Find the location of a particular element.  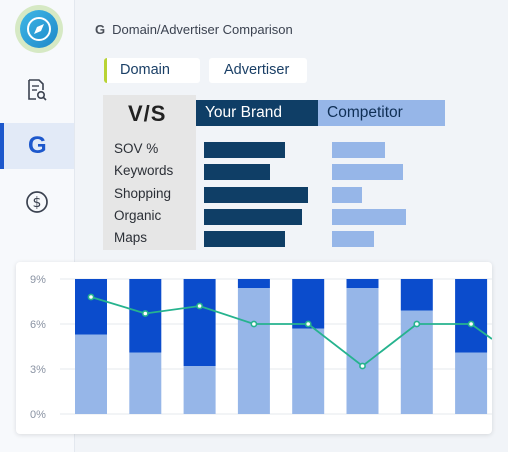

competitor-header: Competitor is located at coordinates (381, 113).